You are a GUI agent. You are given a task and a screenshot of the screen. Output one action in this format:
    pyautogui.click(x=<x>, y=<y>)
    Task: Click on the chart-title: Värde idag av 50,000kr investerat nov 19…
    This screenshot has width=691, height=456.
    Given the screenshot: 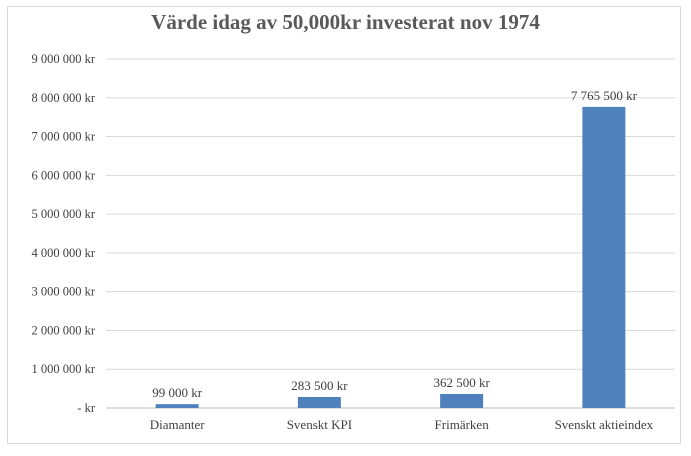 What is the action you would take?
    pyautogui.click(x=345, y=22)
    